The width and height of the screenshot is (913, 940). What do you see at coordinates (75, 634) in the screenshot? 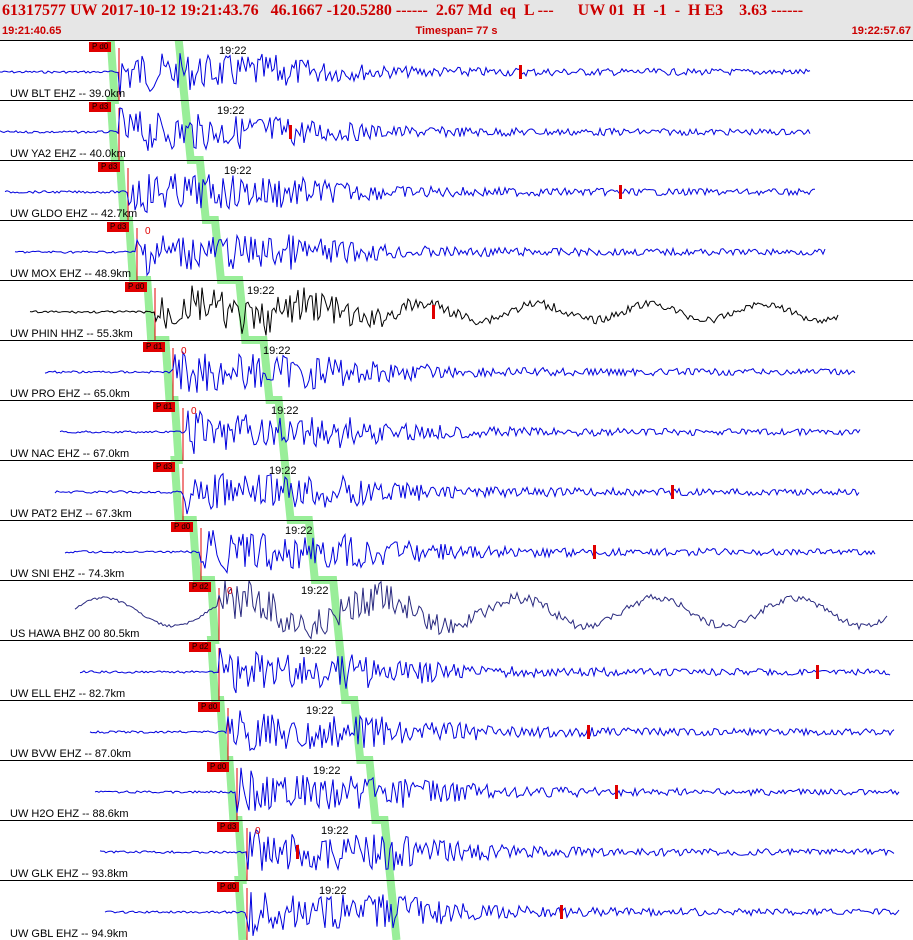
I see `trace-label: US HAWA BHZ 00 80.5km` at bounding box center [75, 634].